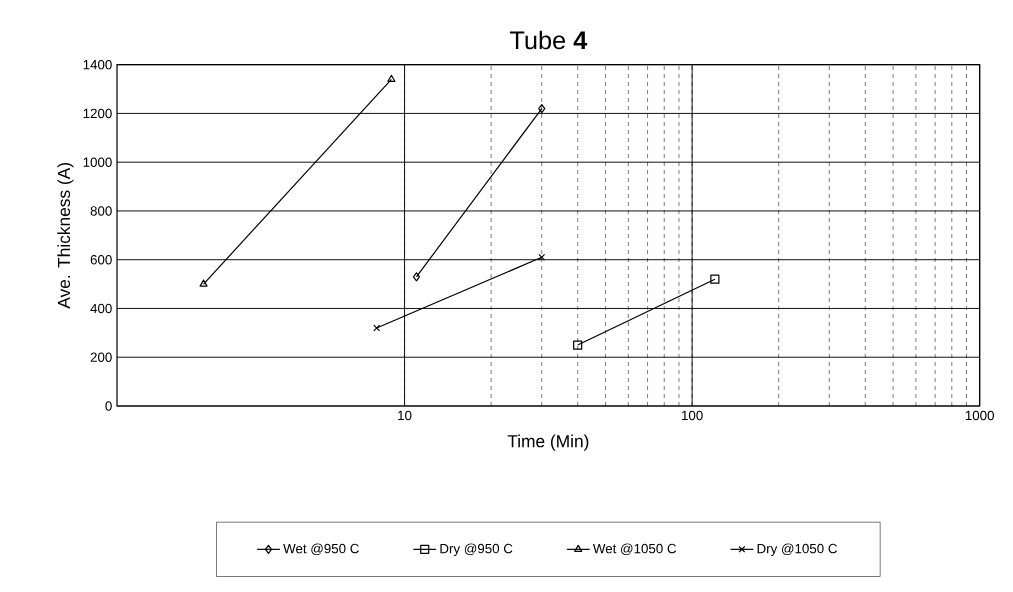  What do you see at coordinates (101, 259) in the screenshot?
I see `y-tick-label: 600` at bounding box center [101, 259].